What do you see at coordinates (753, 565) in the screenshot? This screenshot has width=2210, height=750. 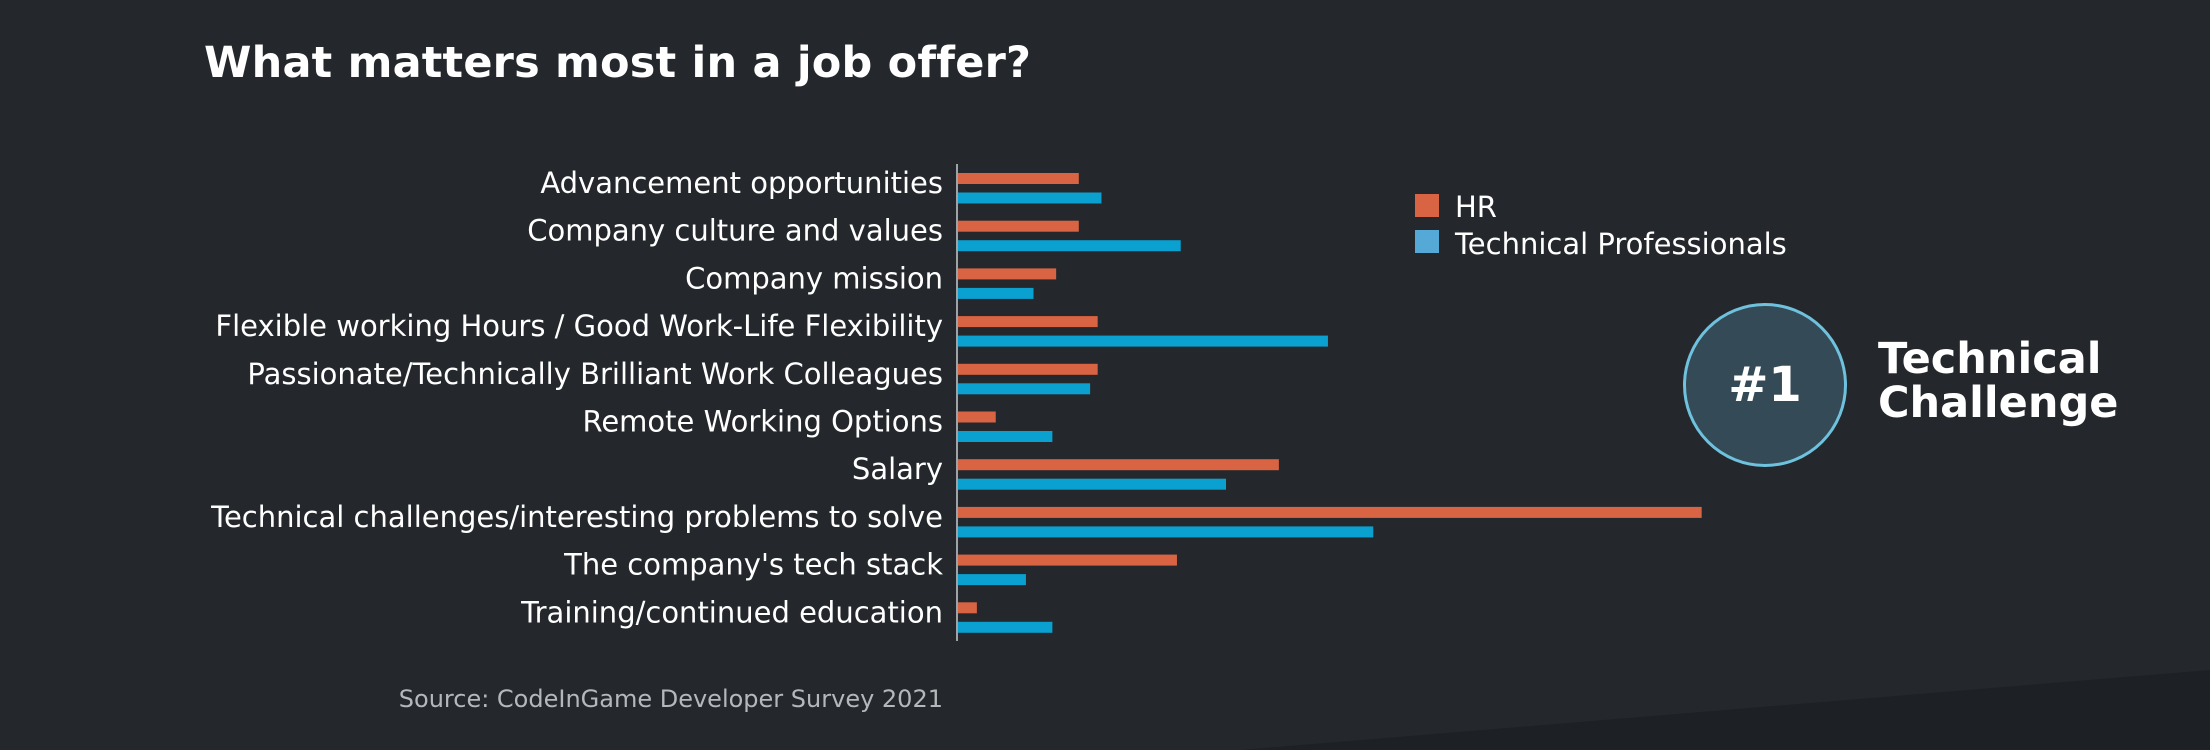 I see `category-label: The company's tech stack` at bounding box center [753, 565].